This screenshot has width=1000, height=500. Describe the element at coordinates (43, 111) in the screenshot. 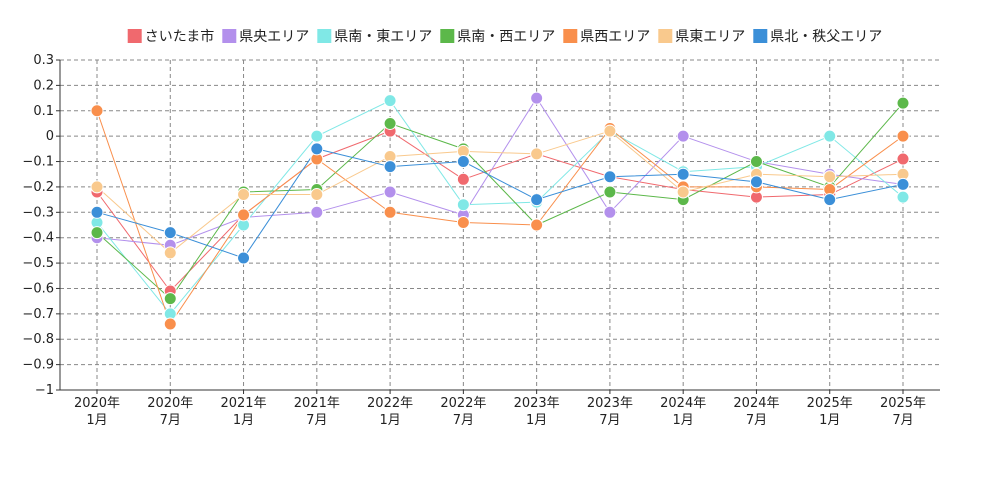

I see `y-tick-label: 0.1` at that location.